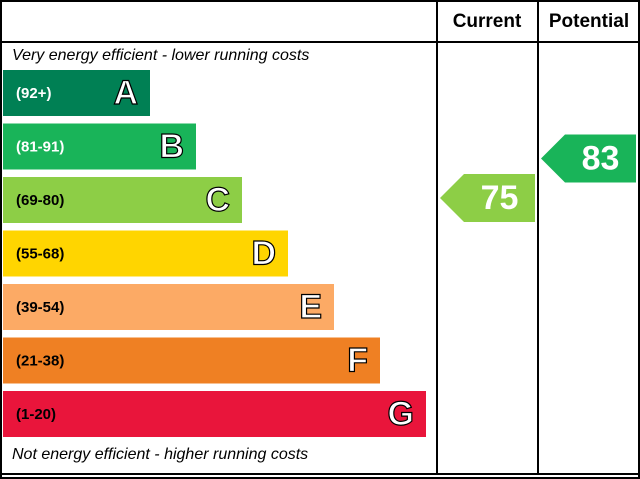 The height and width of the screenshot is (479, 640). What do you see at coordinates (33, 93) in the screenshot?
I see `band-range: (92+)` at bounding box center [33, 93].